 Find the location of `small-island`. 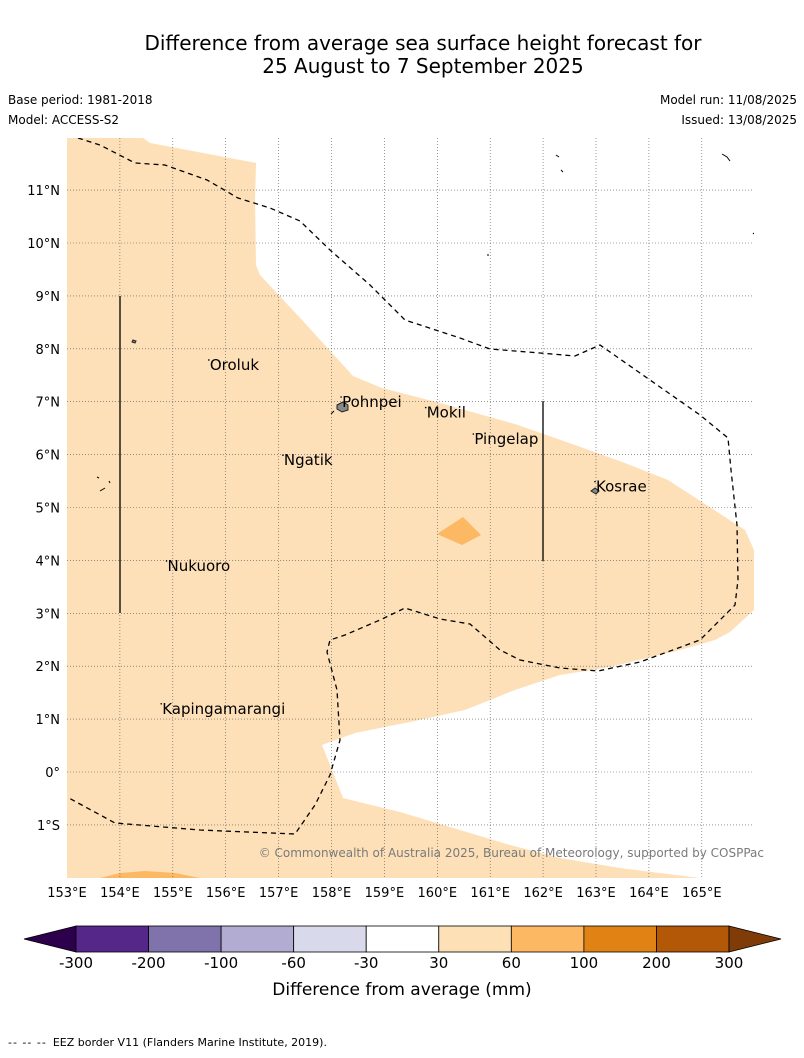

small-island is located at coordinates (134, 341).